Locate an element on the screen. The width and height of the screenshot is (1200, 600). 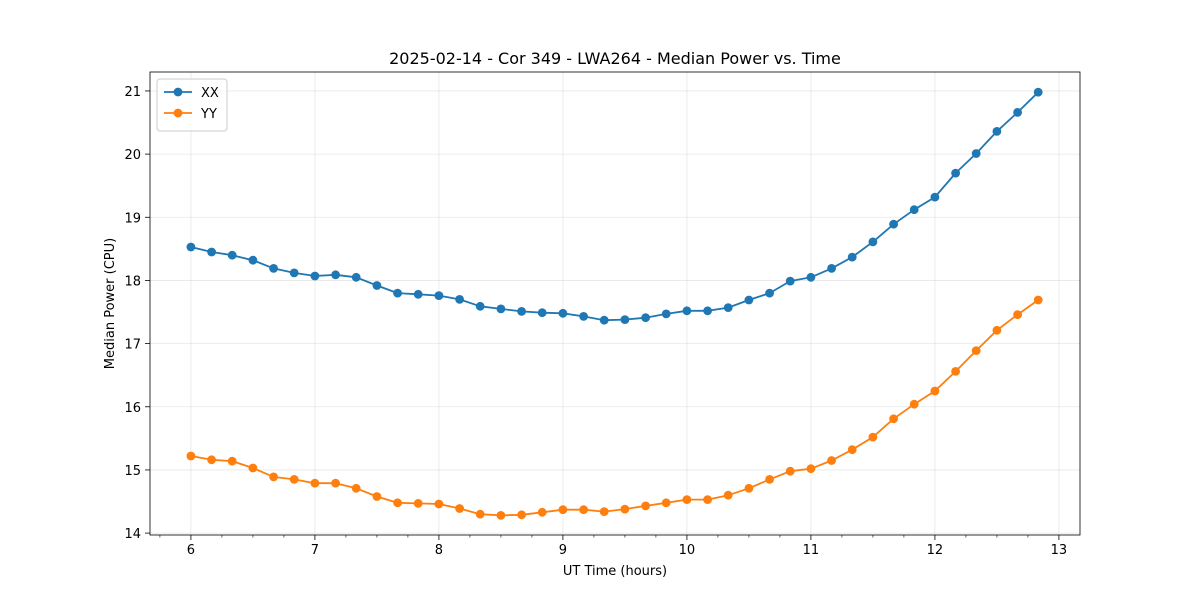
x-tick-label: 11 is located at coordinates (811, 550).